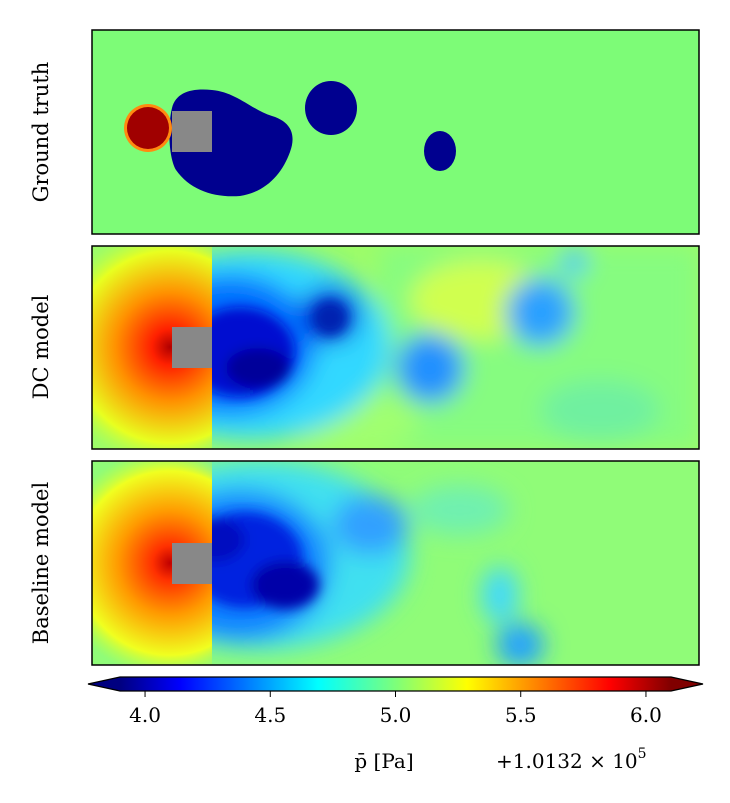  I want to click on colorbar-gradient, so click(395, 684).